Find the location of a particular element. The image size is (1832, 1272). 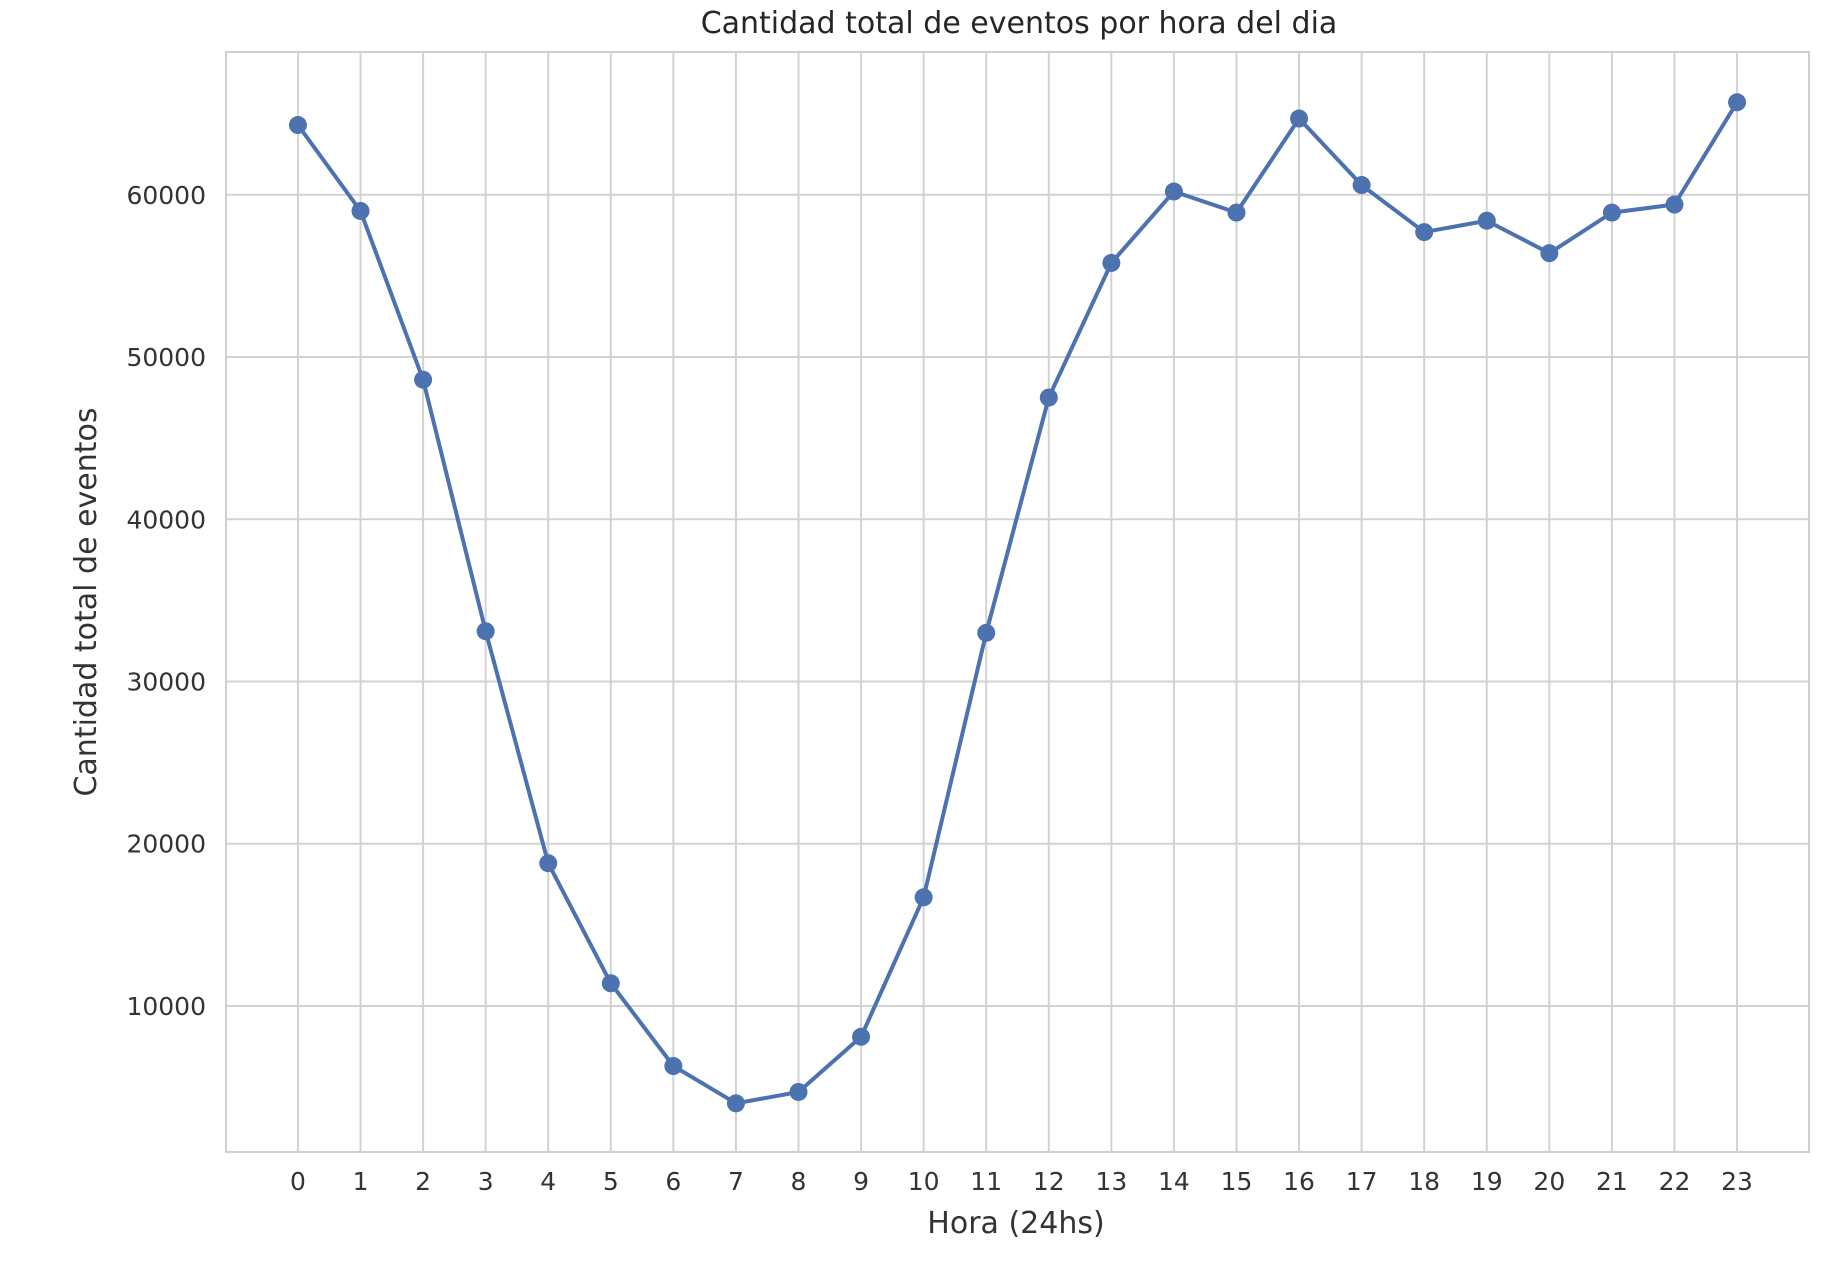

y-tick-label: 50000 is located at coordinates (166, 357).